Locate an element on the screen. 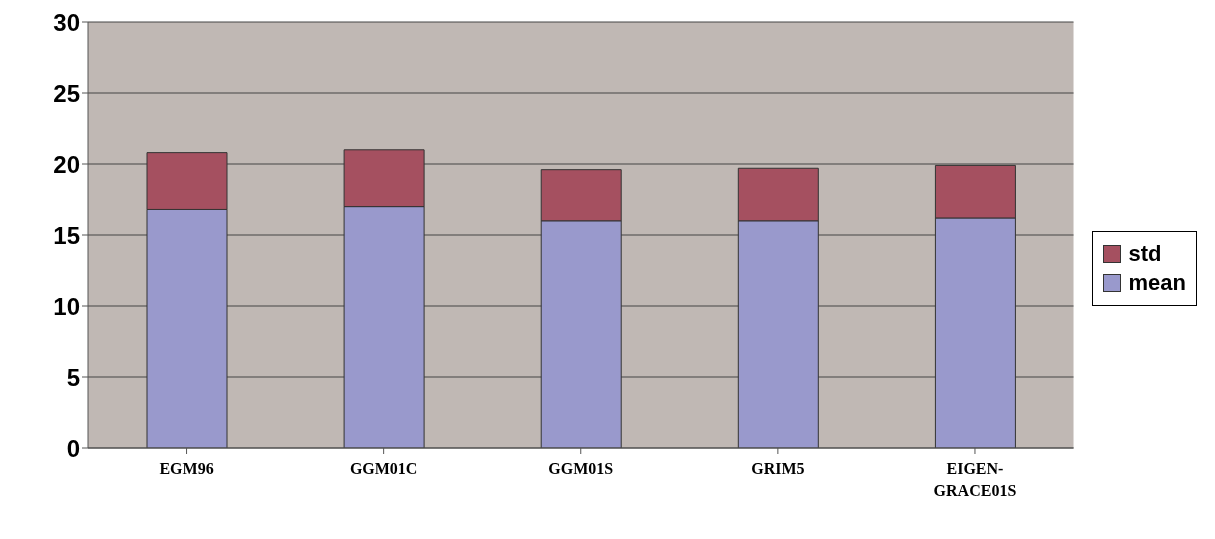 Image resolution: width=1215 pixels, height=539 pixels. x-tick-label: GGM01S is located at coordinates (581, 468).